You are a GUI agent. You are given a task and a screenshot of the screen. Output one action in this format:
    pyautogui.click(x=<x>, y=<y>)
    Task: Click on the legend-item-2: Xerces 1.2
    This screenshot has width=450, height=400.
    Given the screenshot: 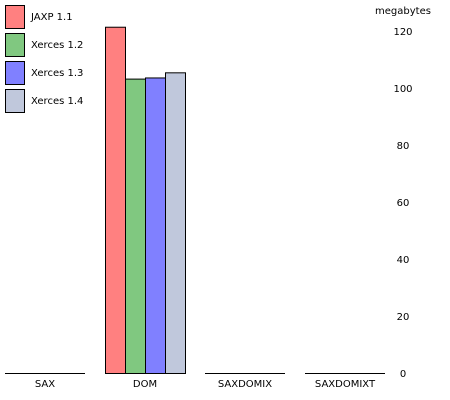 What is the action you would take?
    pyautogui.click(x=44, y=45)
    